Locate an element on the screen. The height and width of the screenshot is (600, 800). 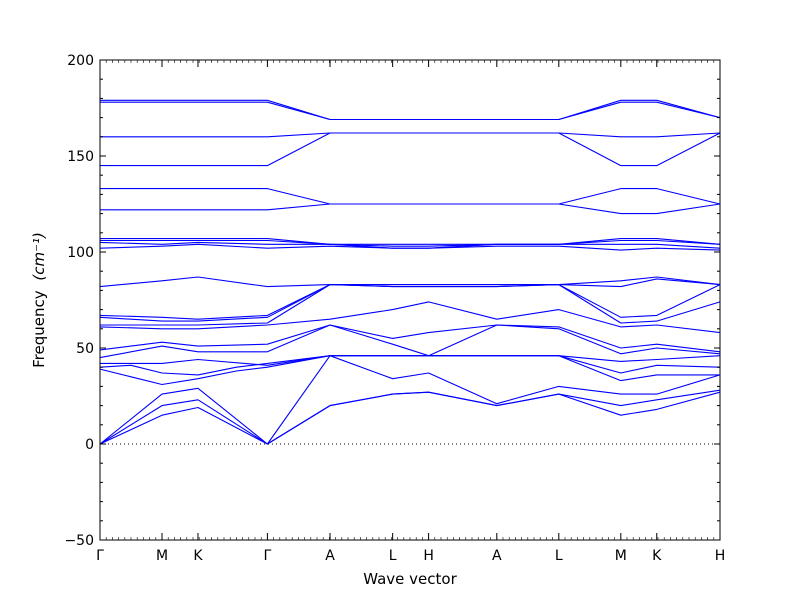
y-axis-label-unit: (cm⁻¹) is located at coordinates (39, 256).